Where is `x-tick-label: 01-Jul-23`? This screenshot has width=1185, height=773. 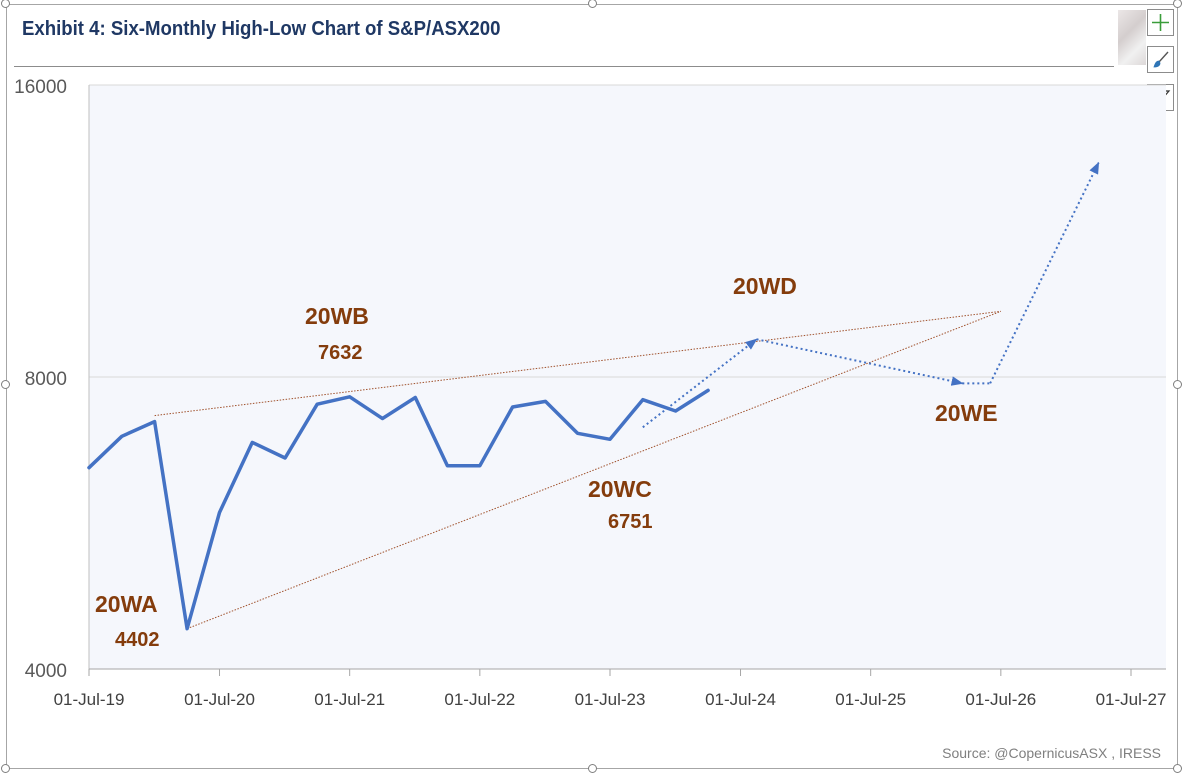
x-tick-label: 01-Jul-23 is located at coordinates (610, 699).